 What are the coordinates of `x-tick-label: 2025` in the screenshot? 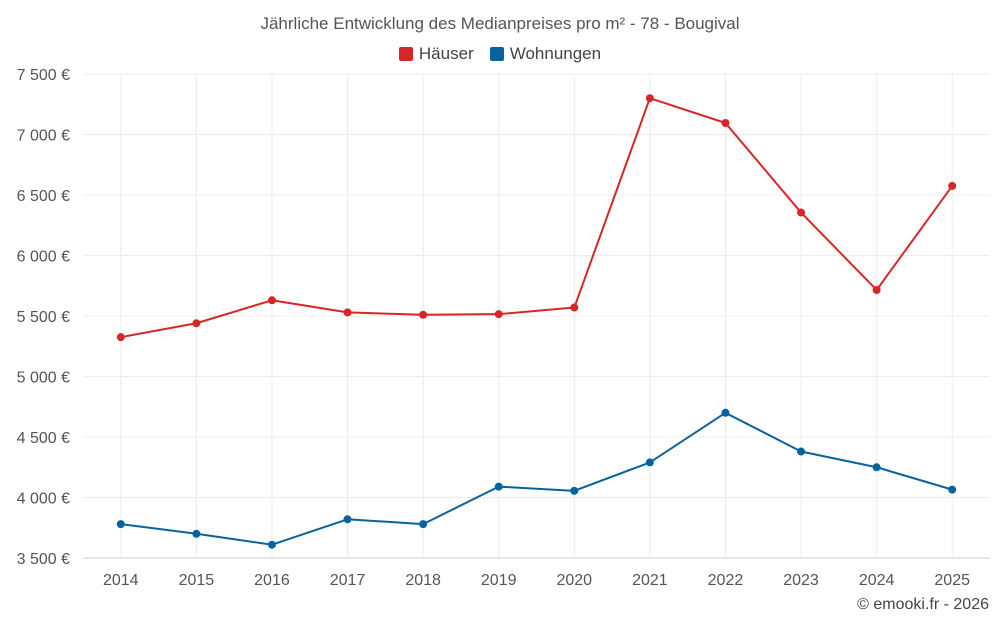 It's located at (952, 580).